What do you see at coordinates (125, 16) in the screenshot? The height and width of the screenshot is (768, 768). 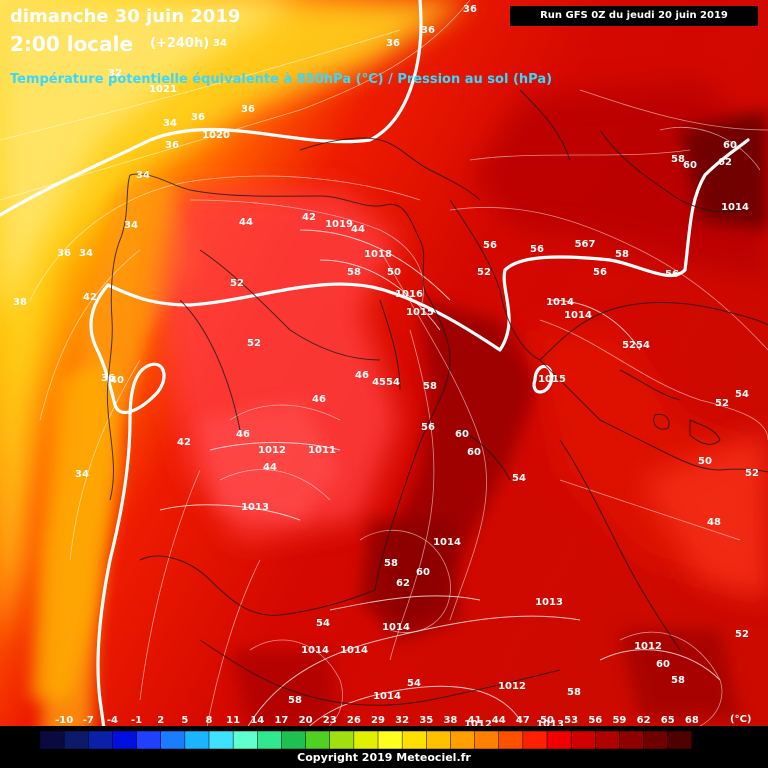 I see `forecast-date: dimanche 30 juin 2019` at bounding box center [125, 16].